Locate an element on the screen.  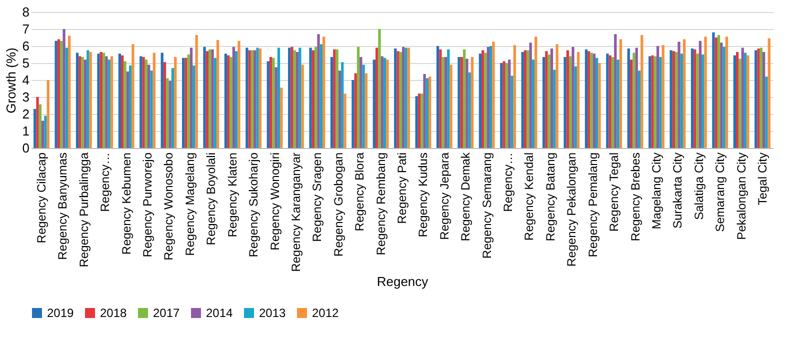
x-tick-label: Regency Wonosobo is located at coordinates (169, 206).